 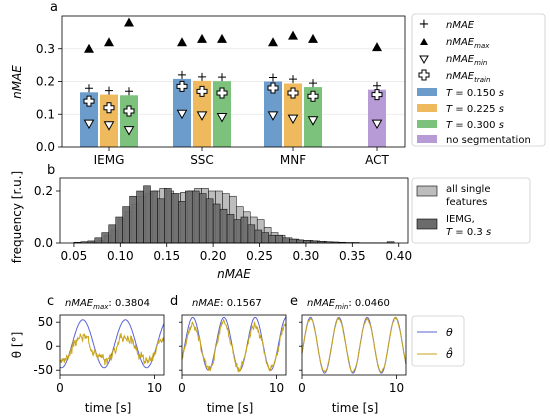 I want to click on a-xtick-label: SSC, so click(x=202, y=160).